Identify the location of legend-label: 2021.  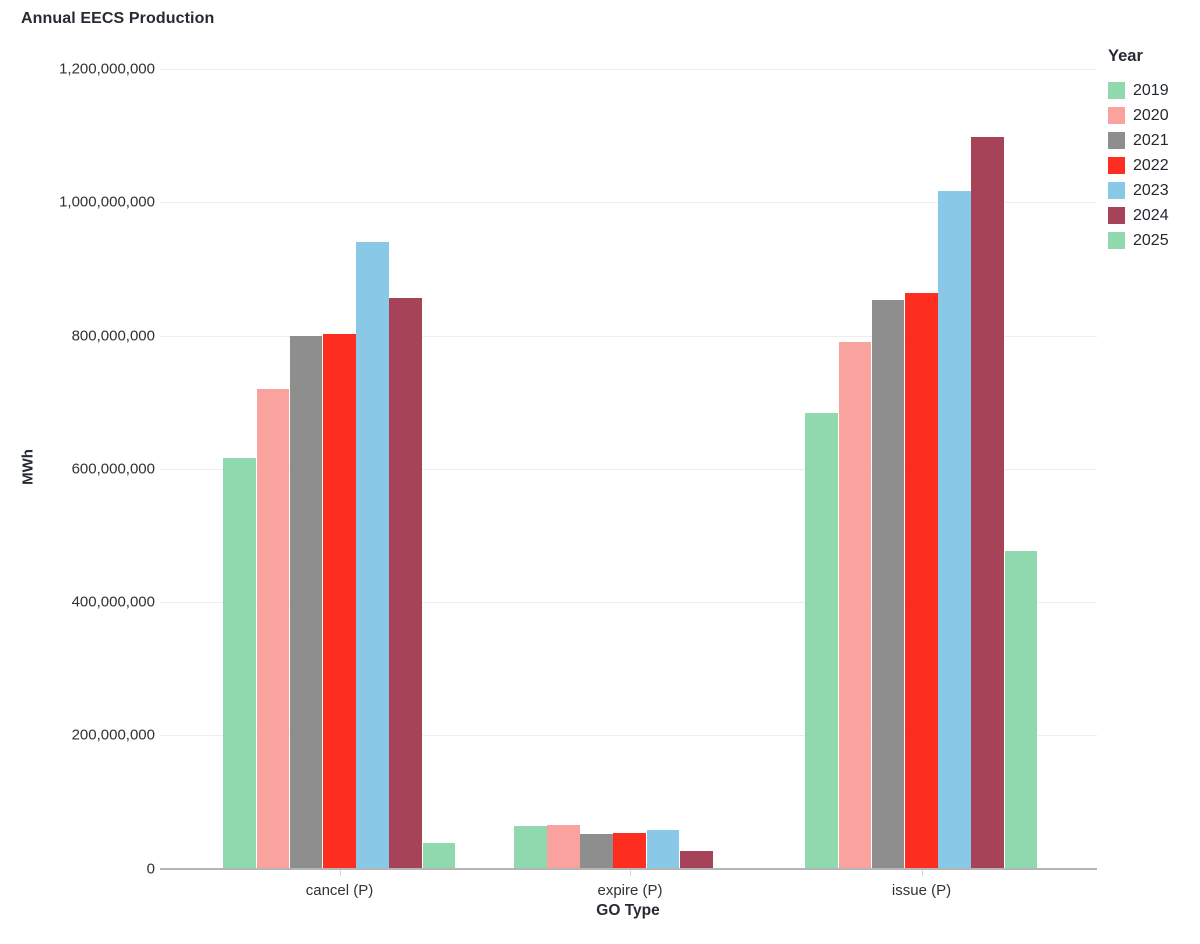
(1151, 140).